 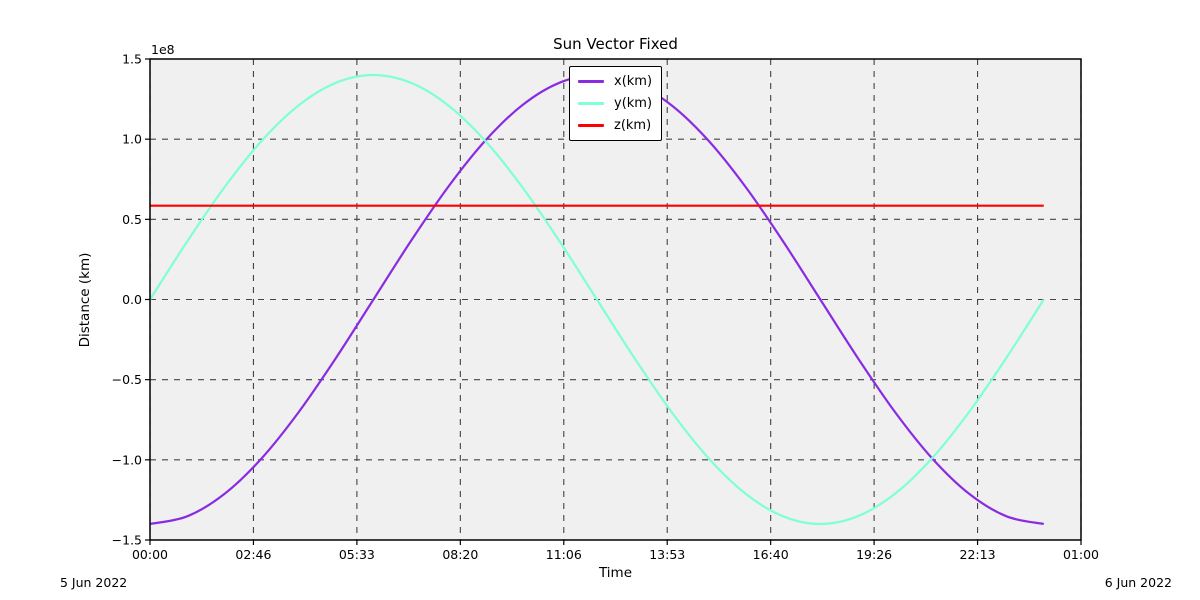 I want to click on legend-label-y: y(km), so click(x=633, y=103).